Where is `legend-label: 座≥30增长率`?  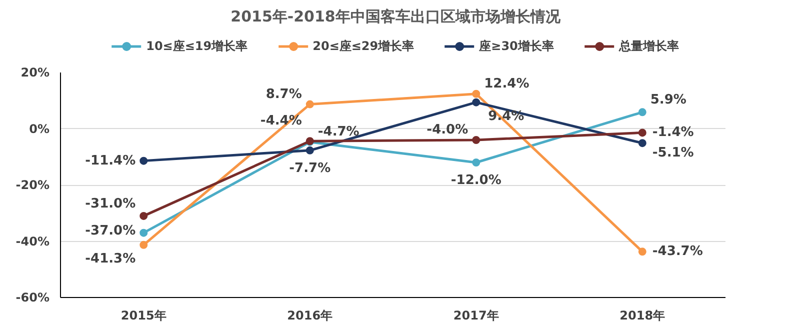 legend-label: 座≥30增长率 is located at coordinates (516, 46).